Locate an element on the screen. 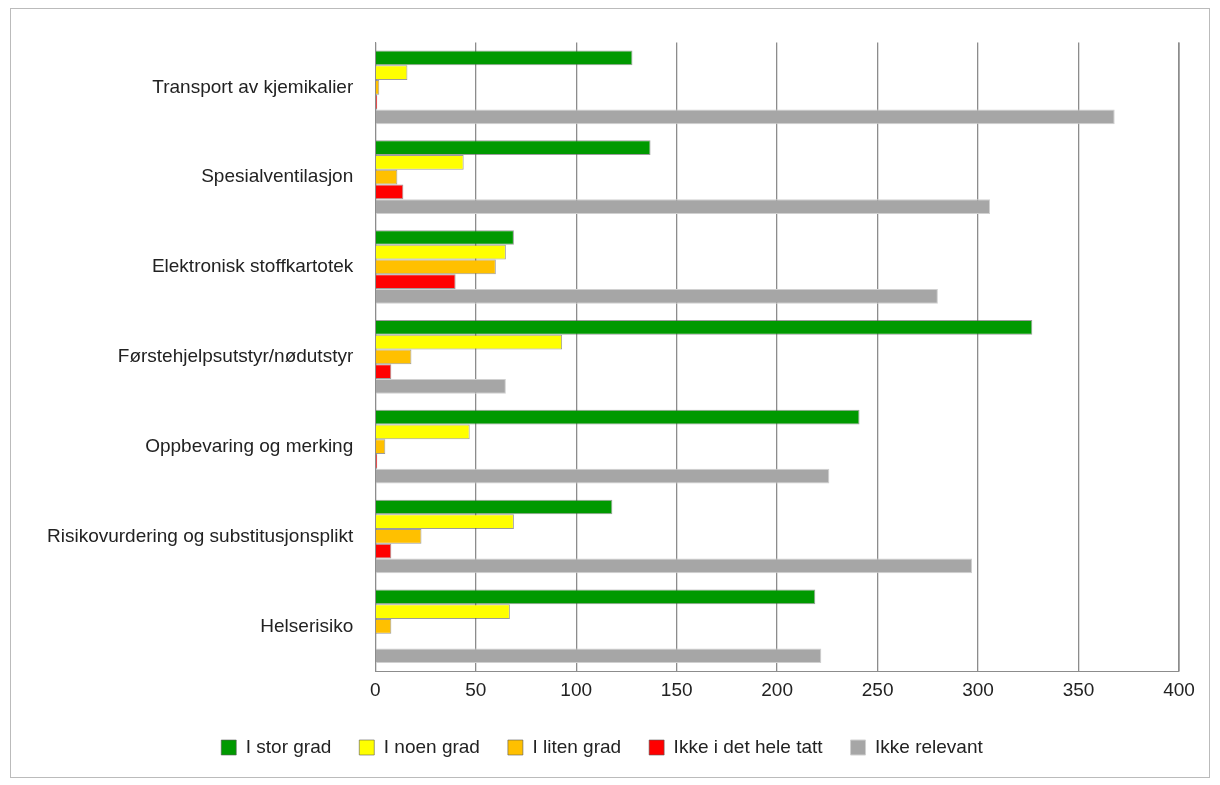 This screenshot has height=785, width=1220. x-tick-label: 400 is located at coordinates (1179, 689).